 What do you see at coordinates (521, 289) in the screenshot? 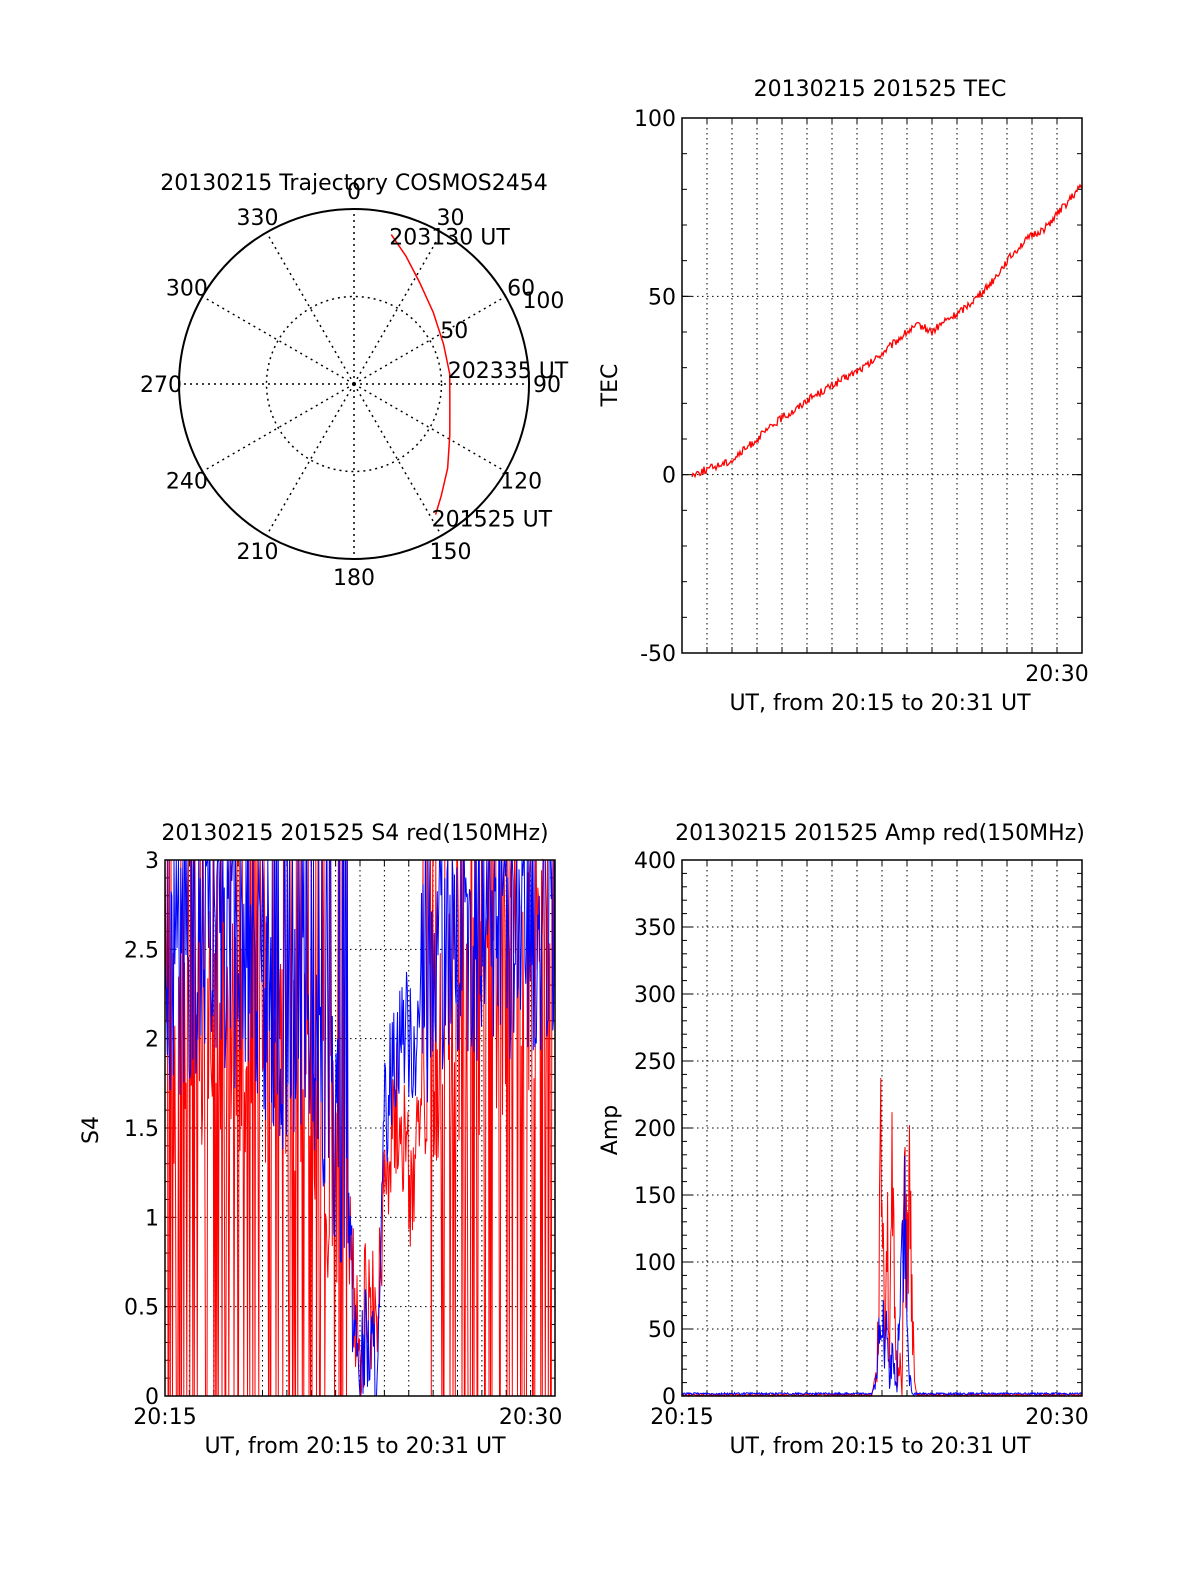
I see `polar-angle-label: 60` at bounding box center [521, 289].